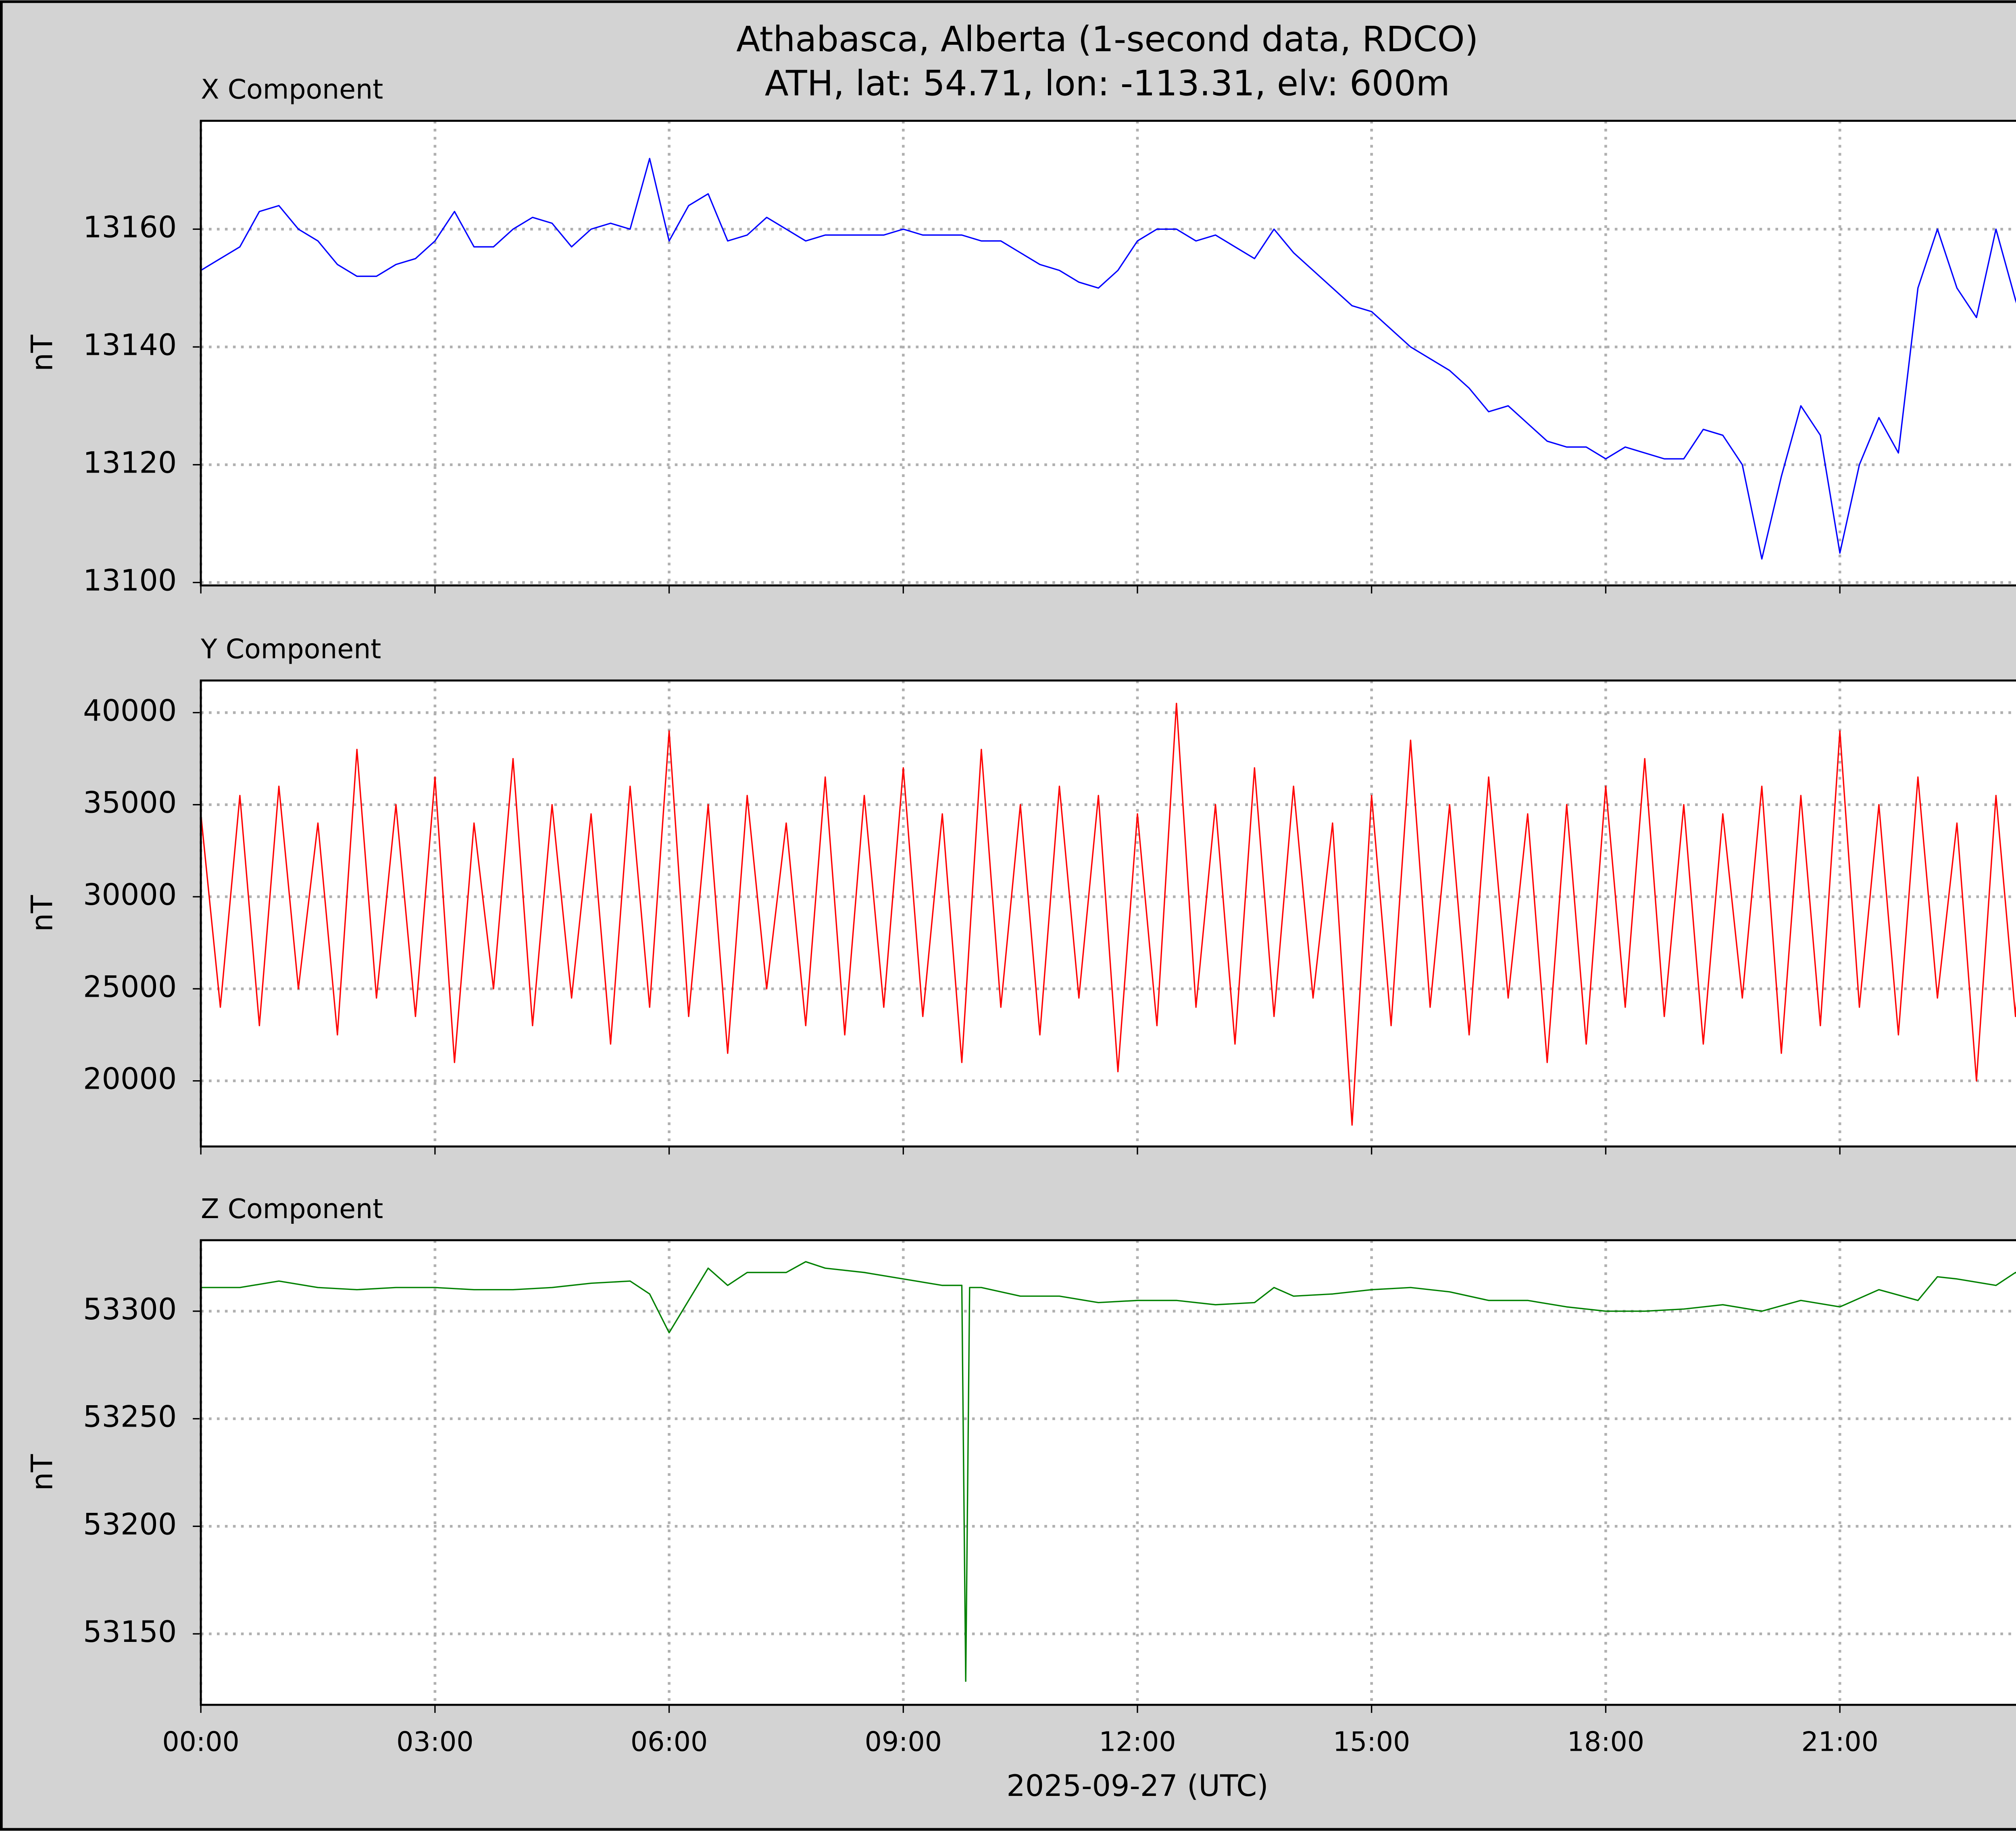 The width and height of the screenshot is (2016, 1831). I want to click on panel-title: X Component, so click(292, 89).